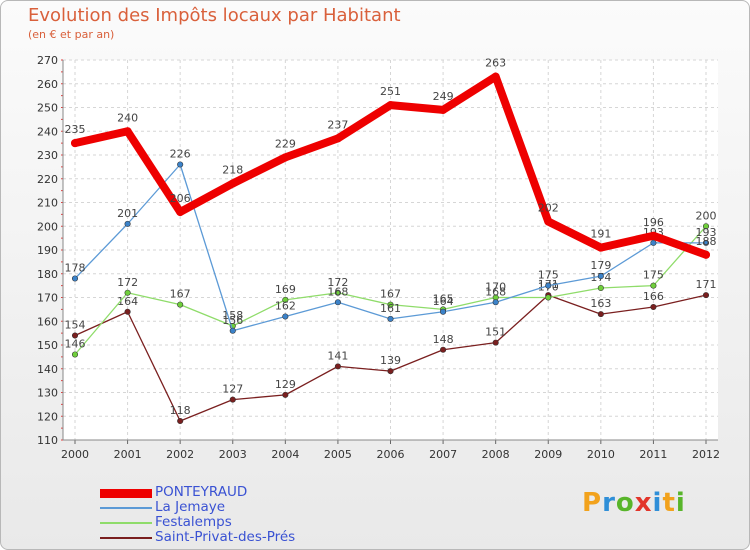 The height and width of the screenshot is (550, 750). Describe the element at coordinates (443, 298) in the screenshot. I see `data-label: 165` at that location.